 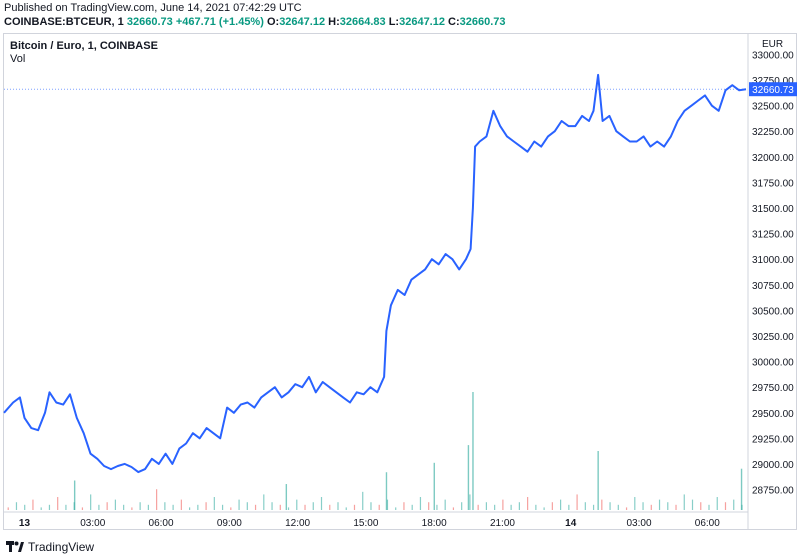 I want to click on footer-brand: TradingView, so click(x=50, y=547).